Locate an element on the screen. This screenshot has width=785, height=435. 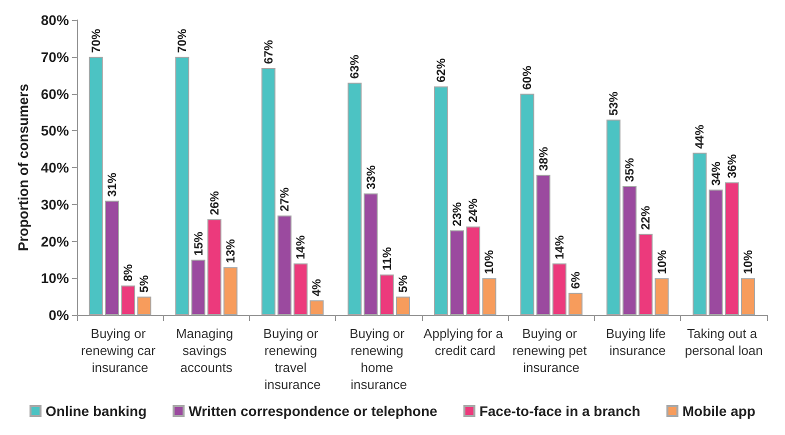
data-label: 15% is located at coordinates (198, 243).